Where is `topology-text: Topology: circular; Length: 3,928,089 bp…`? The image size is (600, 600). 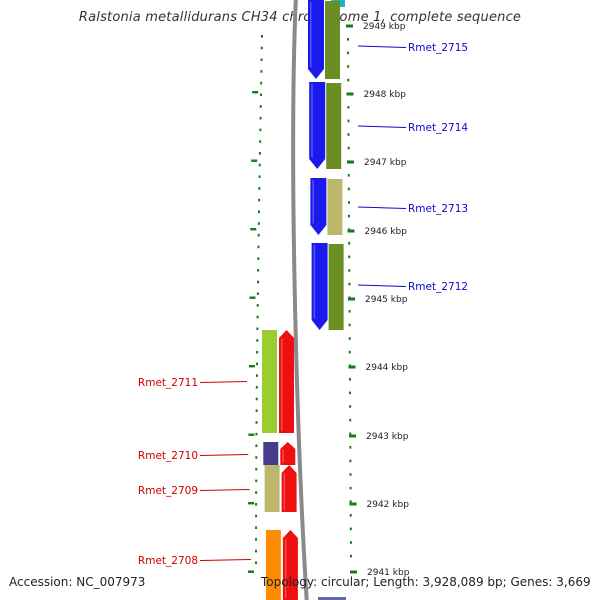
topology-text: Topology: circular; Length: 3,928,089 bp… is located at coordinates (426, 582).